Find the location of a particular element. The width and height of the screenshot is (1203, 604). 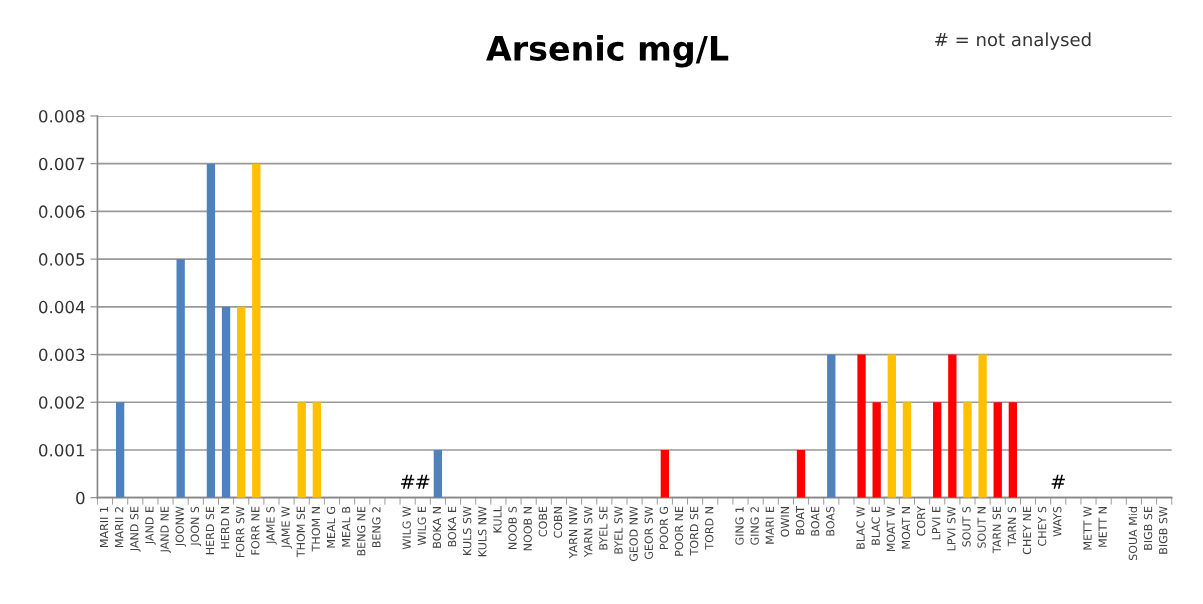

x-tick-label: WAYS is located at coordinates (1057, 521).